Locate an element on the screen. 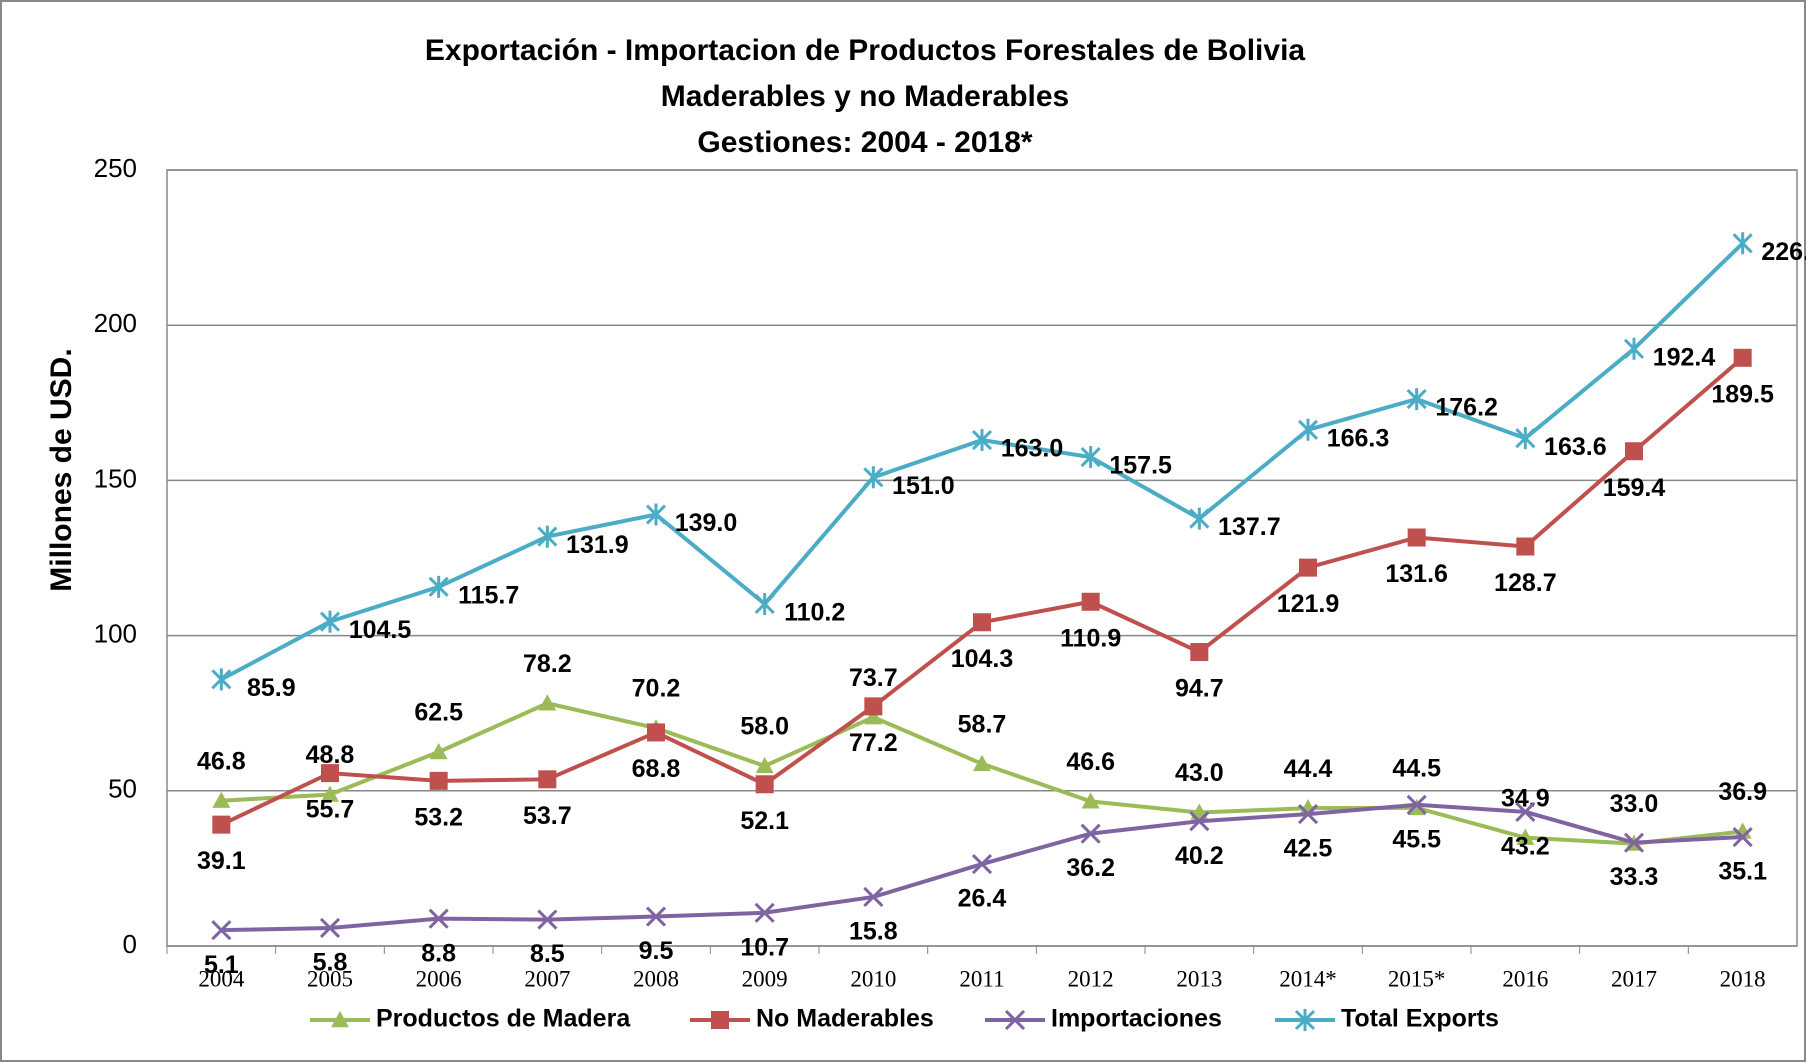 The image size is (1806, 1062). data-label: 104.5 is located at coordinates (380, 630).